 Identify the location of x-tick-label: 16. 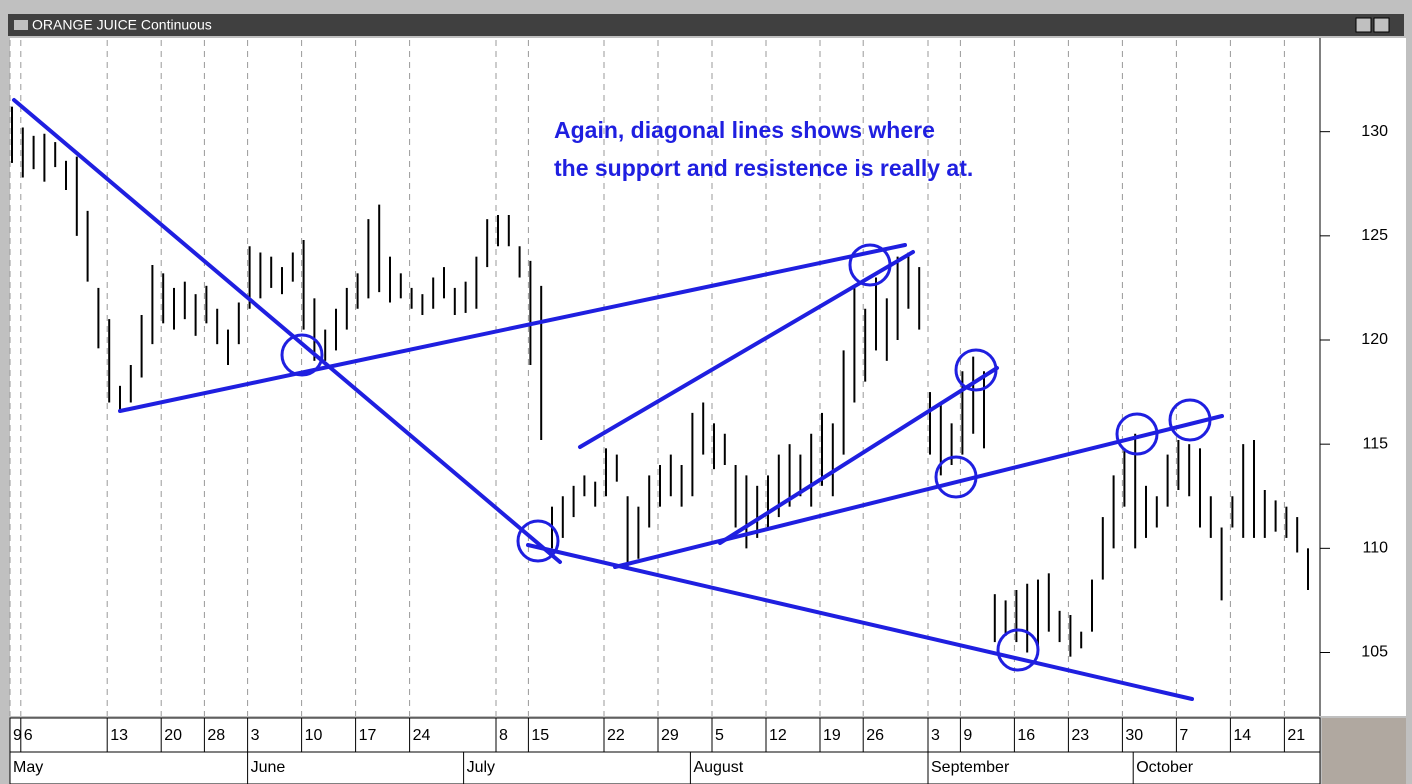
(1026, 735).